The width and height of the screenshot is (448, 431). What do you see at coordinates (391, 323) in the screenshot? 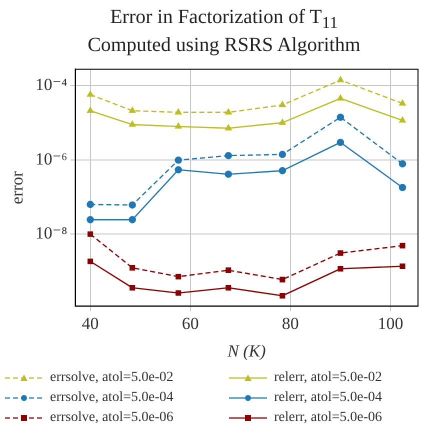
I see `x-tick-label: 100` at bounding box center [391, 323].